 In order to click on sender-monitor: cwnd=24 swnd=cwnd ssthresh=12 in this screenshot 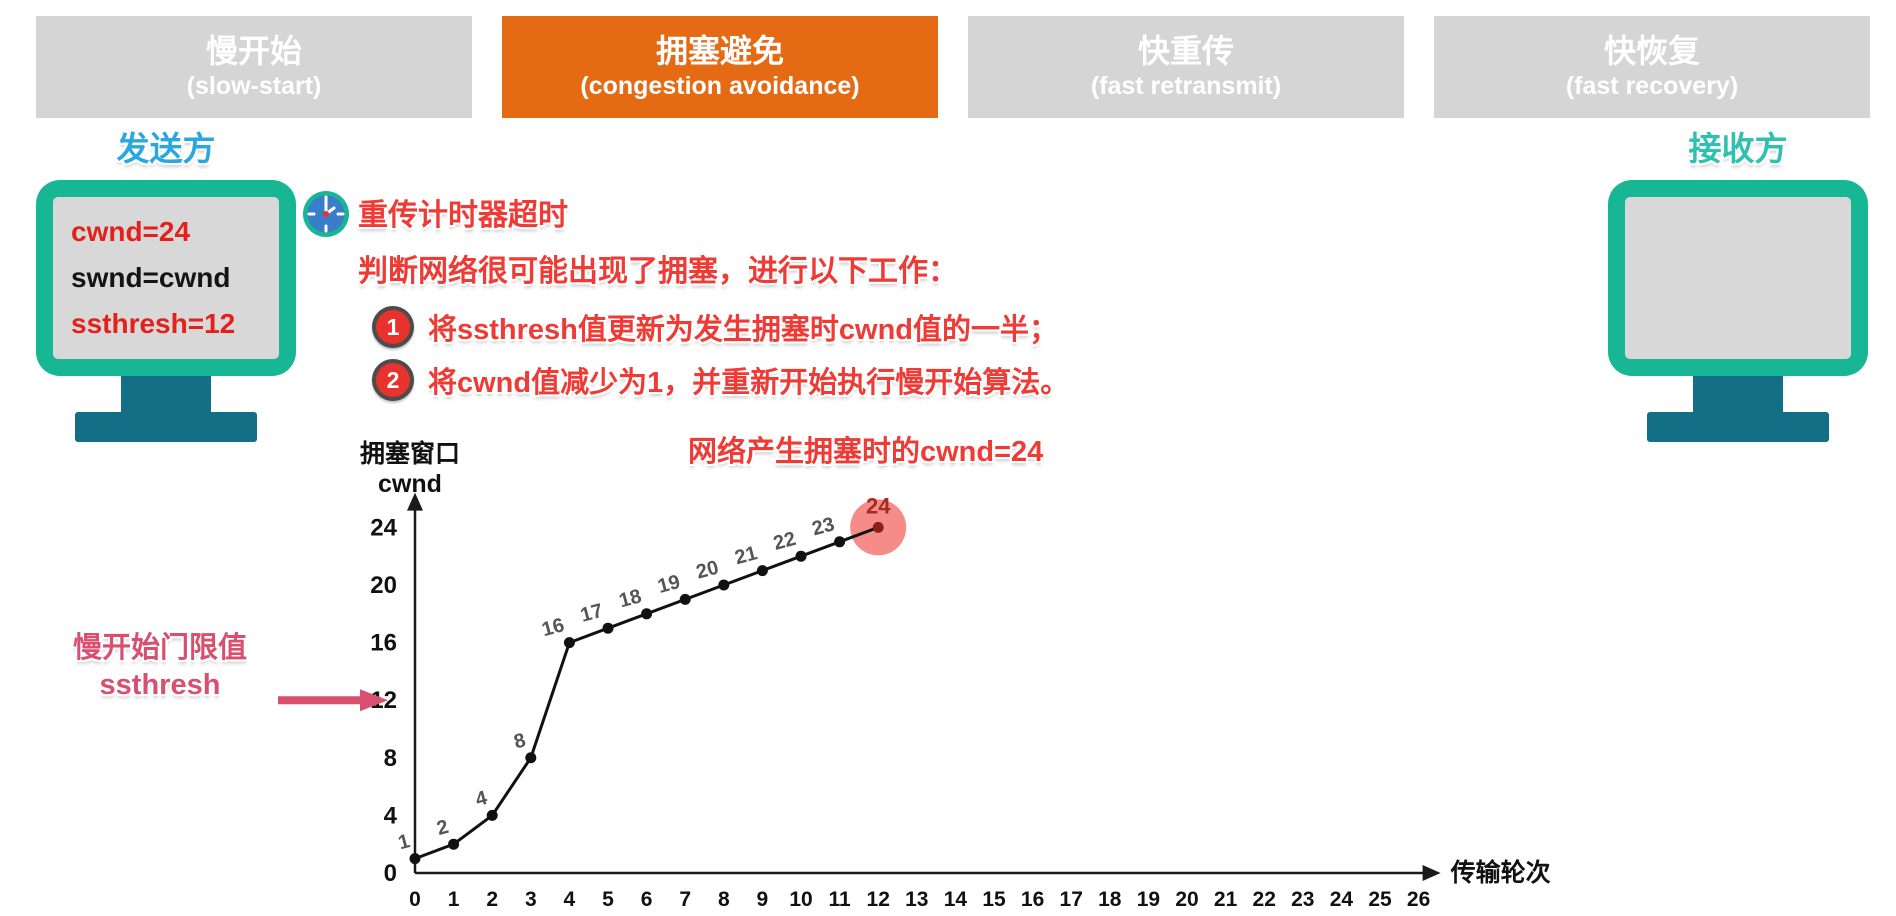, I will do `click(166, 278)`.